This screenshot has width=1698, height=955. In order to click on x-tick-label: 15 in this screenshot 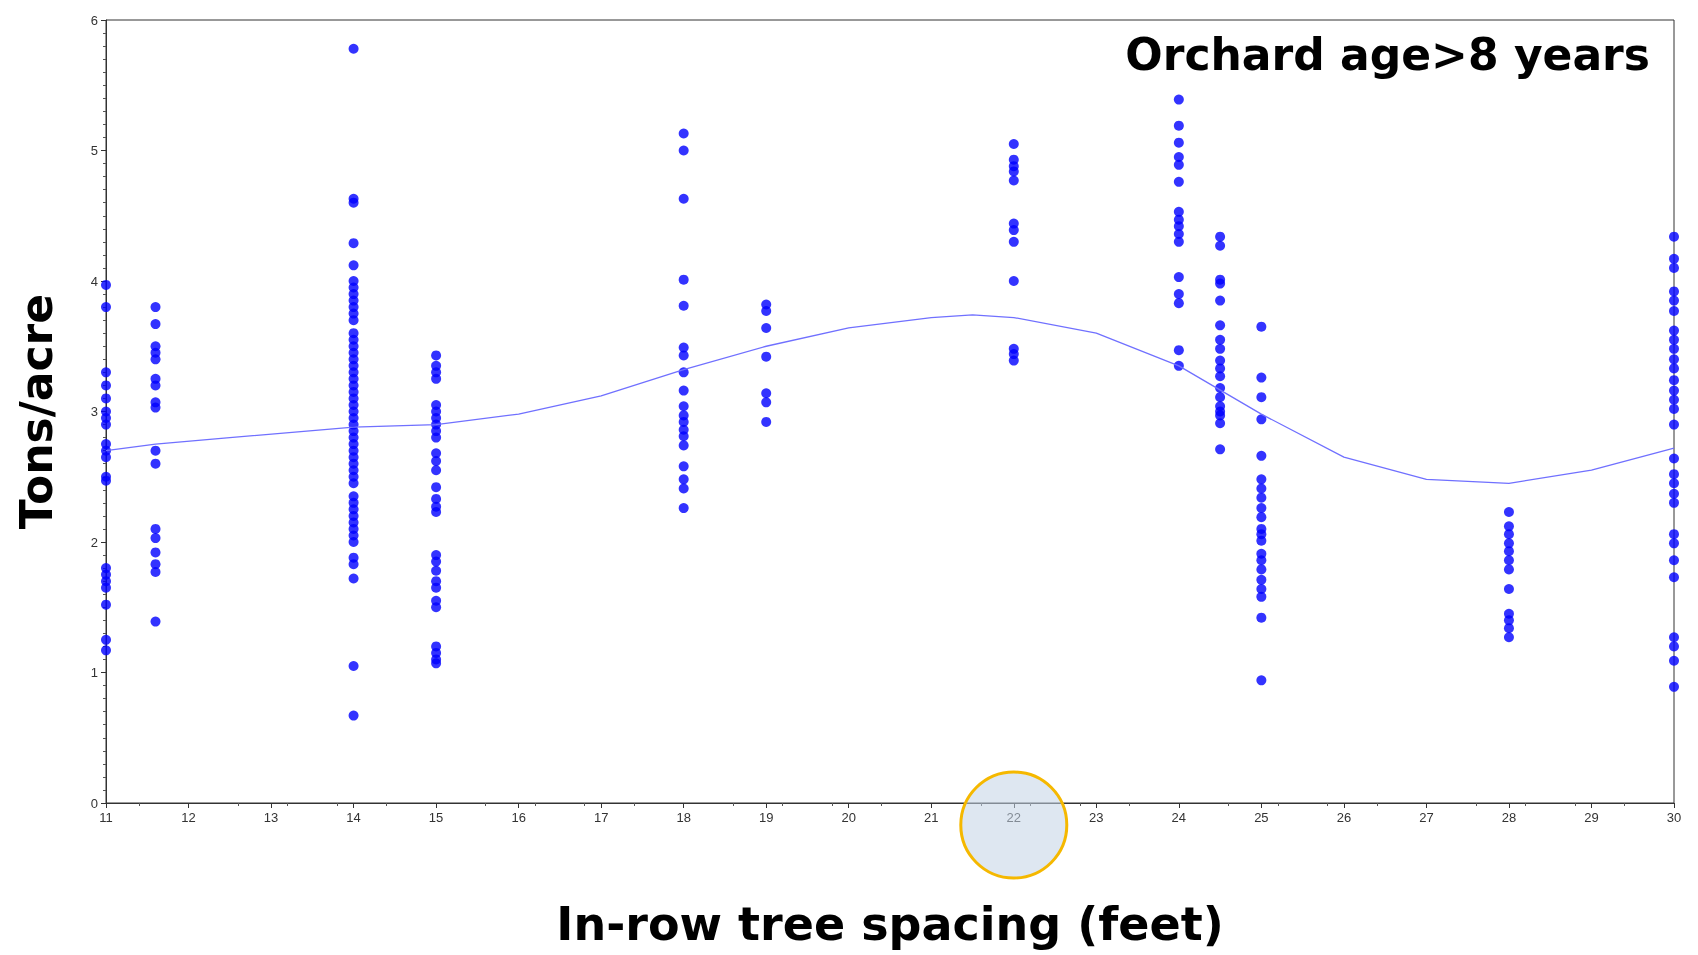, I will do `click(436, 817)`.